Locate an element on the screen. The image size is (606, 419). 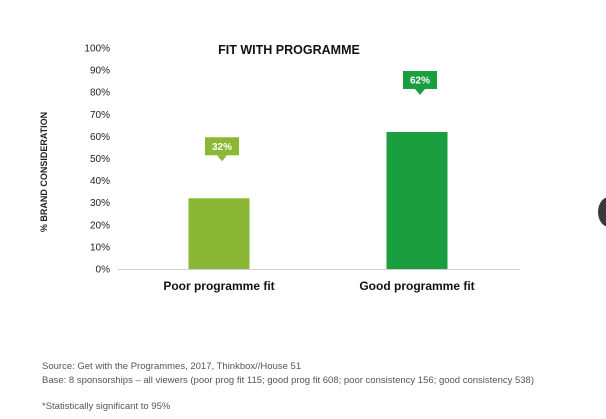
chart-title: FIT WITH PROGRAMME is located at coordinates (289, 50).